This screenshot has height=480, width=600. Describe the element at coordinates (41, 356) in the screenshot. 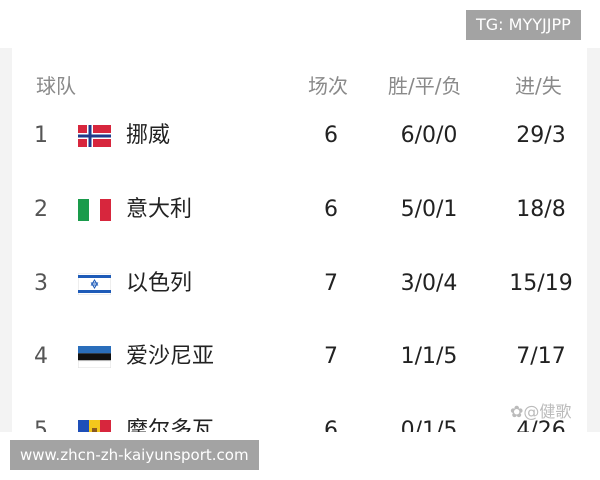

I see `rank: 4` at that location.